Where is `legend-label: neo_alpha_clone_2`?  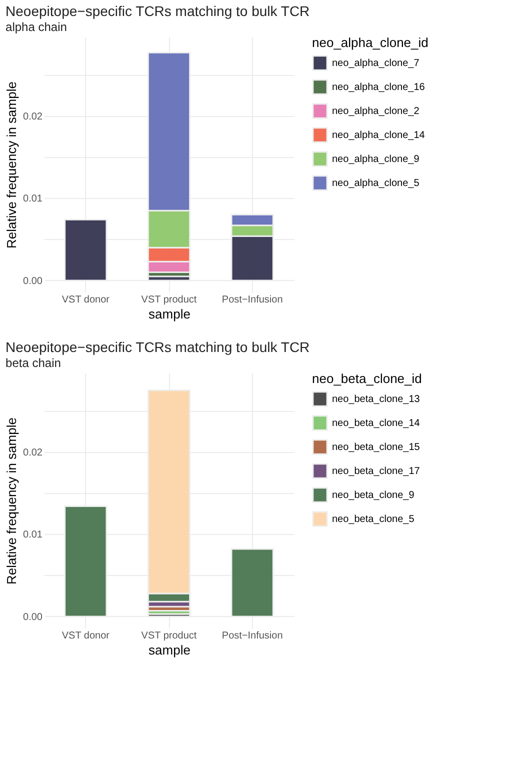 legend-label: neo_alpha_clone_2 is located at coordinates (376, 111).